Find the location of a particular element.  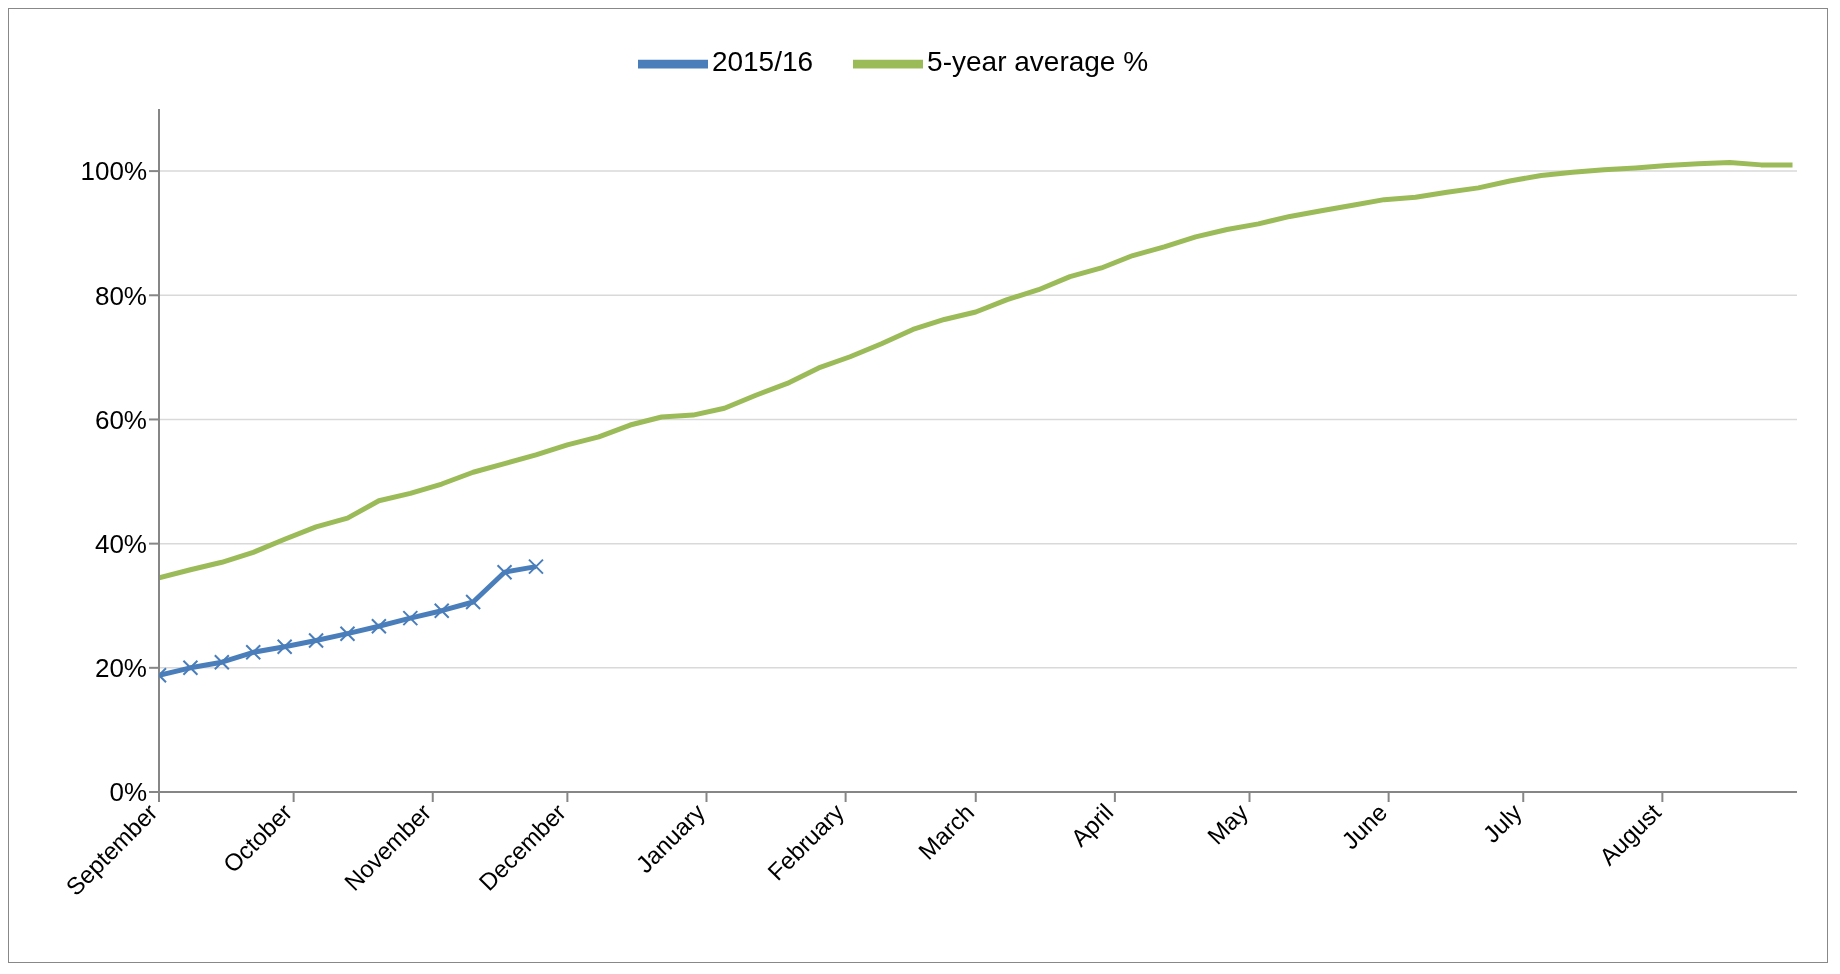

y-tick-label: 60% is located at coordinates (120, 419).